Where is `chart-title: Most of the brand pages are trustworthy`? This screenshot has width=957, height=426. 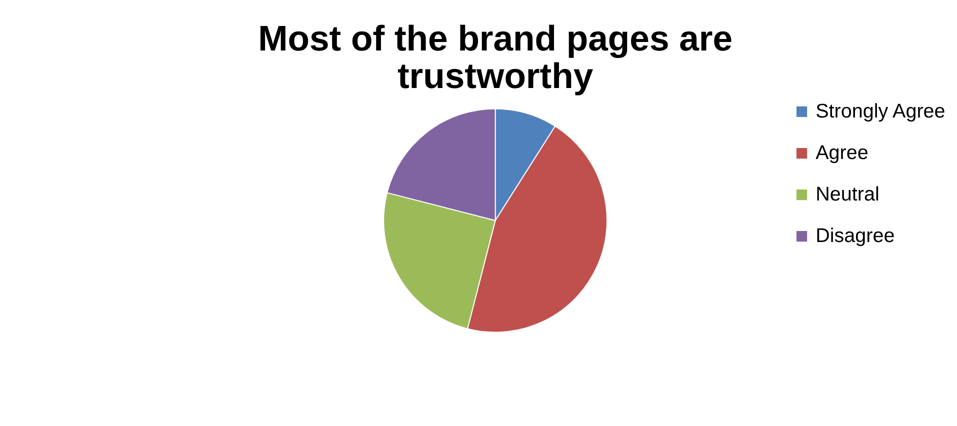 chart-title: Most of the brand pages are trustworthy is located at coordinates (495, 57).